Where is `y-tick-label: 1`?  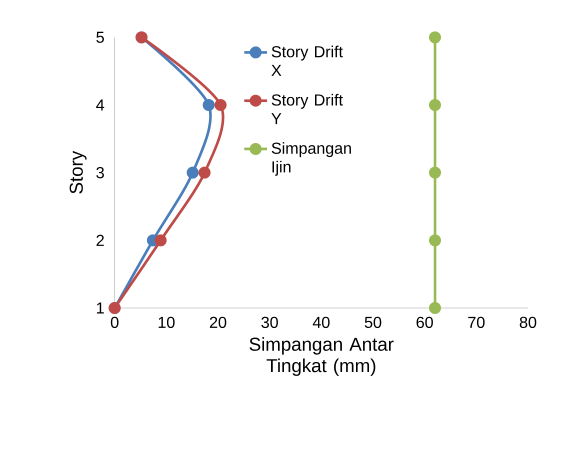
y-tick-label: 1 is located at coordinates (100, 308).